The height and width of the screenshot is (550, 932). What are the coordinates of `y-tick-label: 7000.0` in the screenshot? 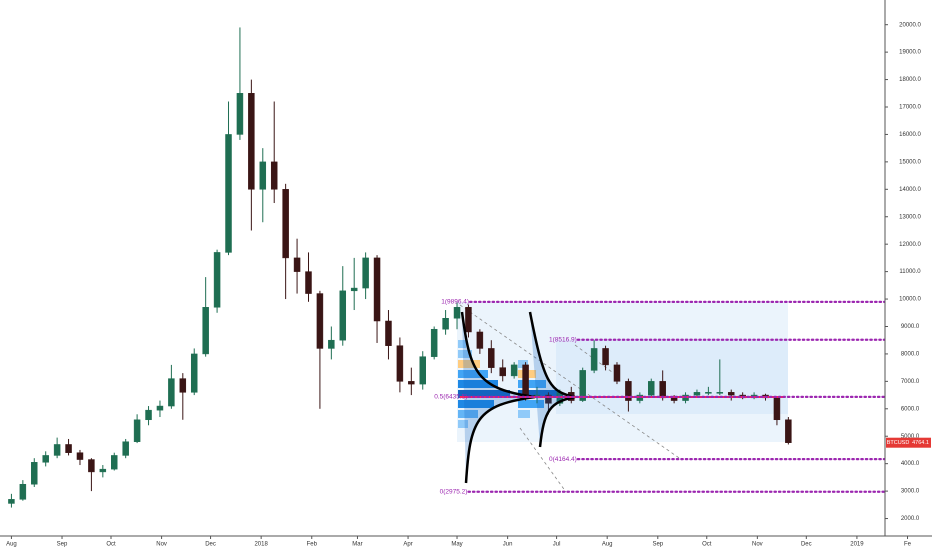 It's located at (910, 382).